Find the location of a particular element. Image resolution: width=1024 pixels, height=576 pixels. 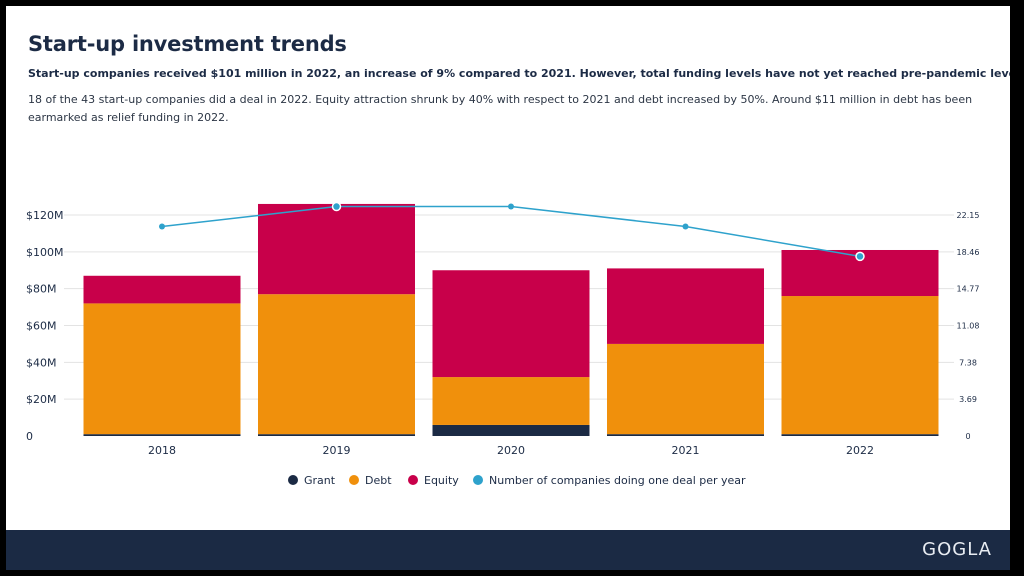

right-tick-label: 3.69 is located at coordinates (968, 399).